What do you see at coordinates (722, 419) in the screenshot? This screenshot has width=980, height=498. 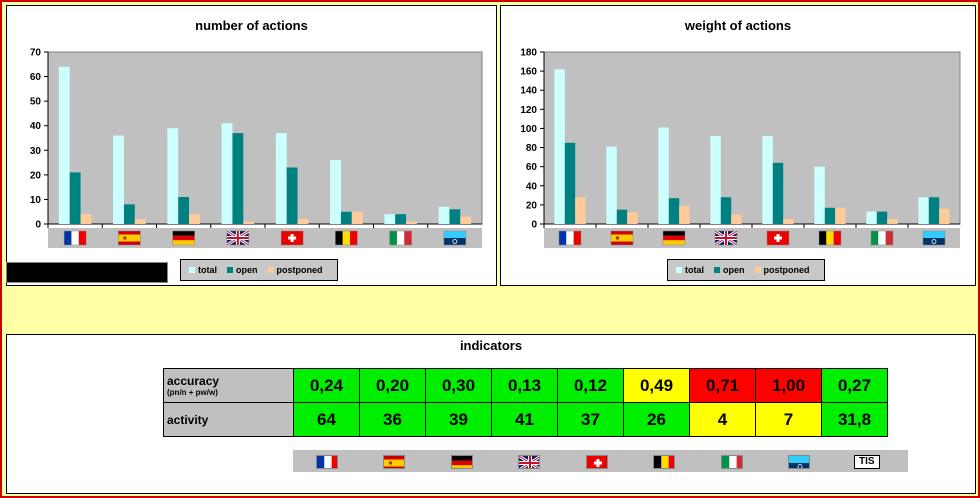 I see `activity-value: 4` at bounding box center [722, 419].